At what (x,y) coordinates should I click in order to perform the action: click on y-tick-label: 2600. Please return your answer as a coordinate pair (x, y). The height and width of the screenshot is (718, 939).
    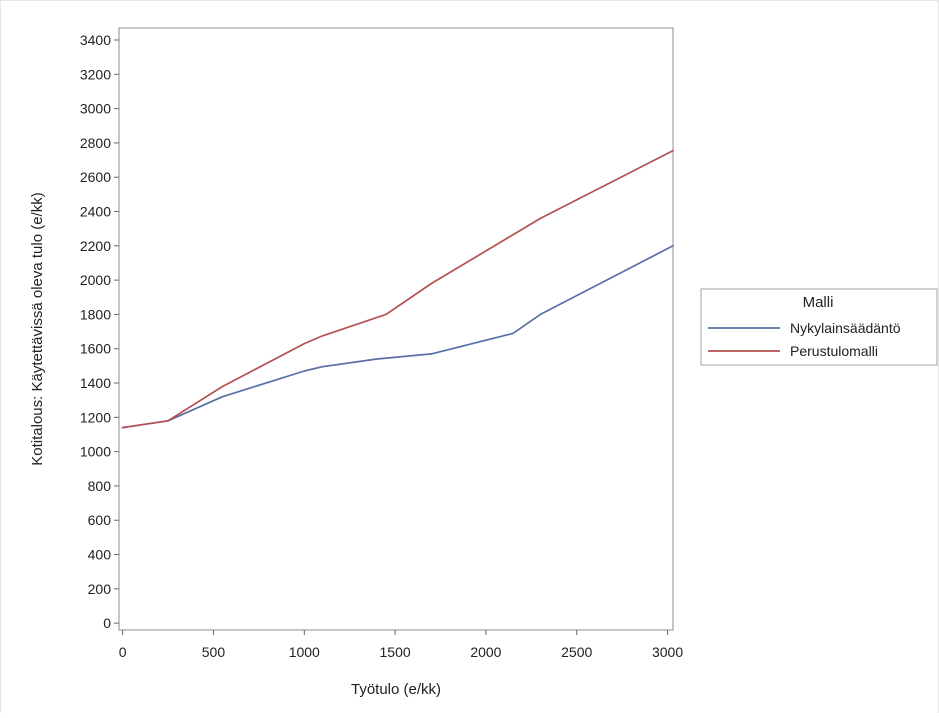
    Looking at the image, I should click on (95, 177).